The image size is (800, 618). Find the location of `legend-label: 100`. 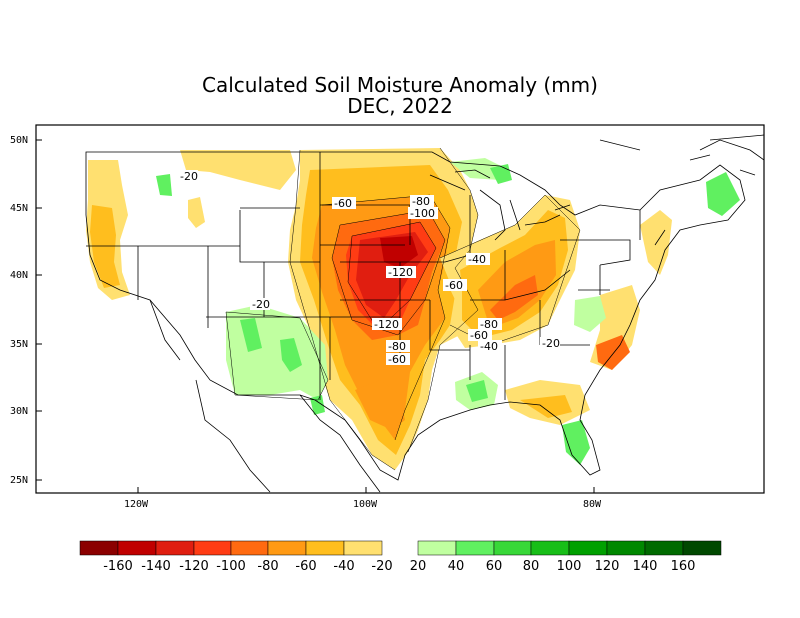

legend-label: 100 is located at coordinates (569, 566).